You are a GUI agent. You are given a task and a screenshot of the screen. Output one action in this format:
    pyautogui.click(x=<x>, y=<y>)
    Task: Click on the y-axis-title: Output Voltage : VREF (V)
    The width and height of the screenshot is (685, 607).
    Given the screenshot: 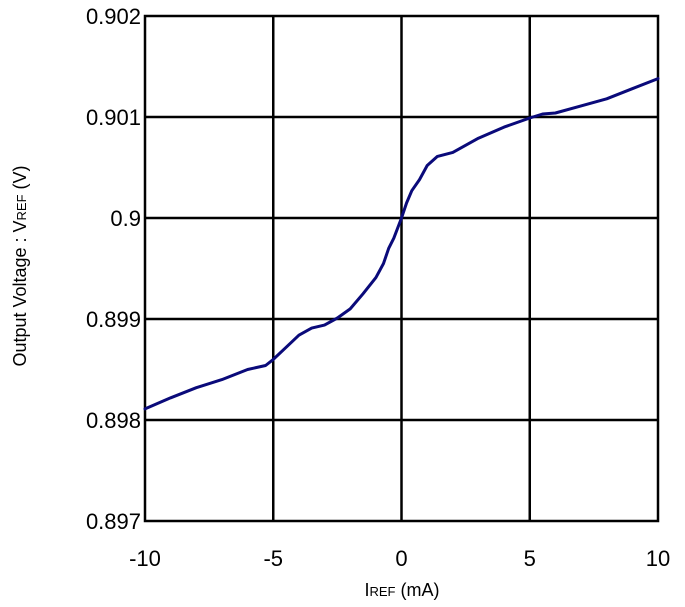 What is the action you would take?
    pyautogui.click(x=20, y=265)
    